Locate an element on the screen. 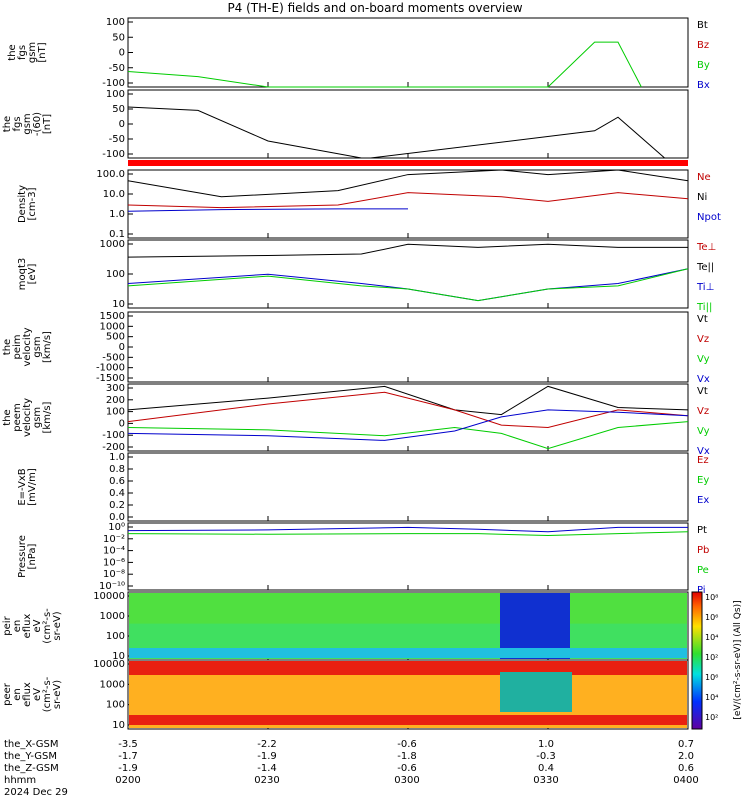 The width and height of the screenshot is (750, 800). ephem-y: -1.7 is located at coordinates (128, 756).